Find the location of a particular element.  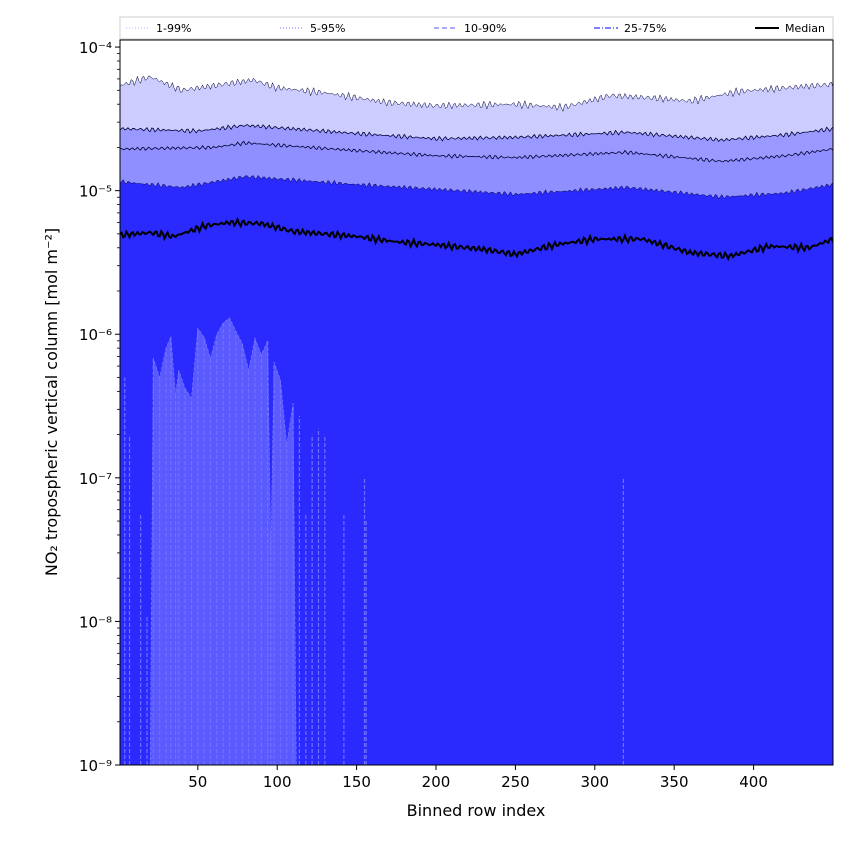

y-tick-label: 10⁻⁵ is located at coordinates (95, 192).